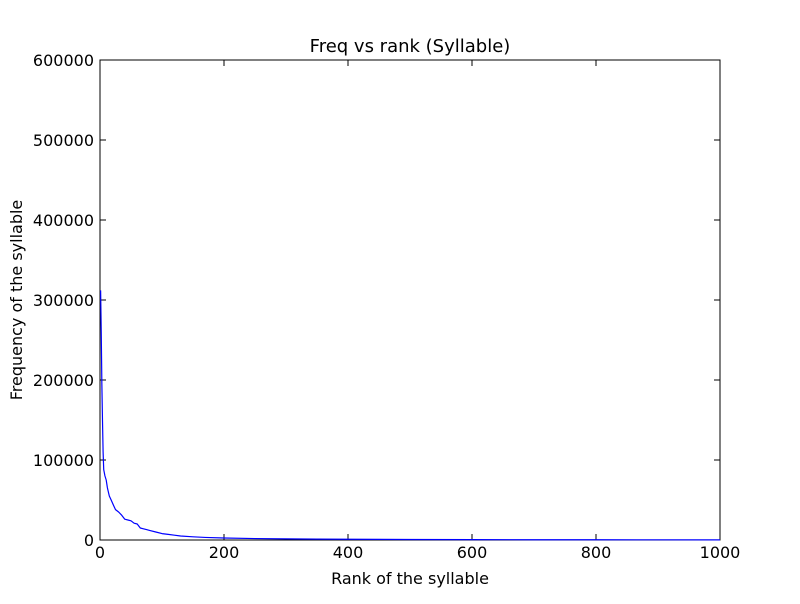 The image size is (800, 604). Describe the element at coordinates (89, 540) in the screenshot. I see `y-tick-label: 0` at that location.